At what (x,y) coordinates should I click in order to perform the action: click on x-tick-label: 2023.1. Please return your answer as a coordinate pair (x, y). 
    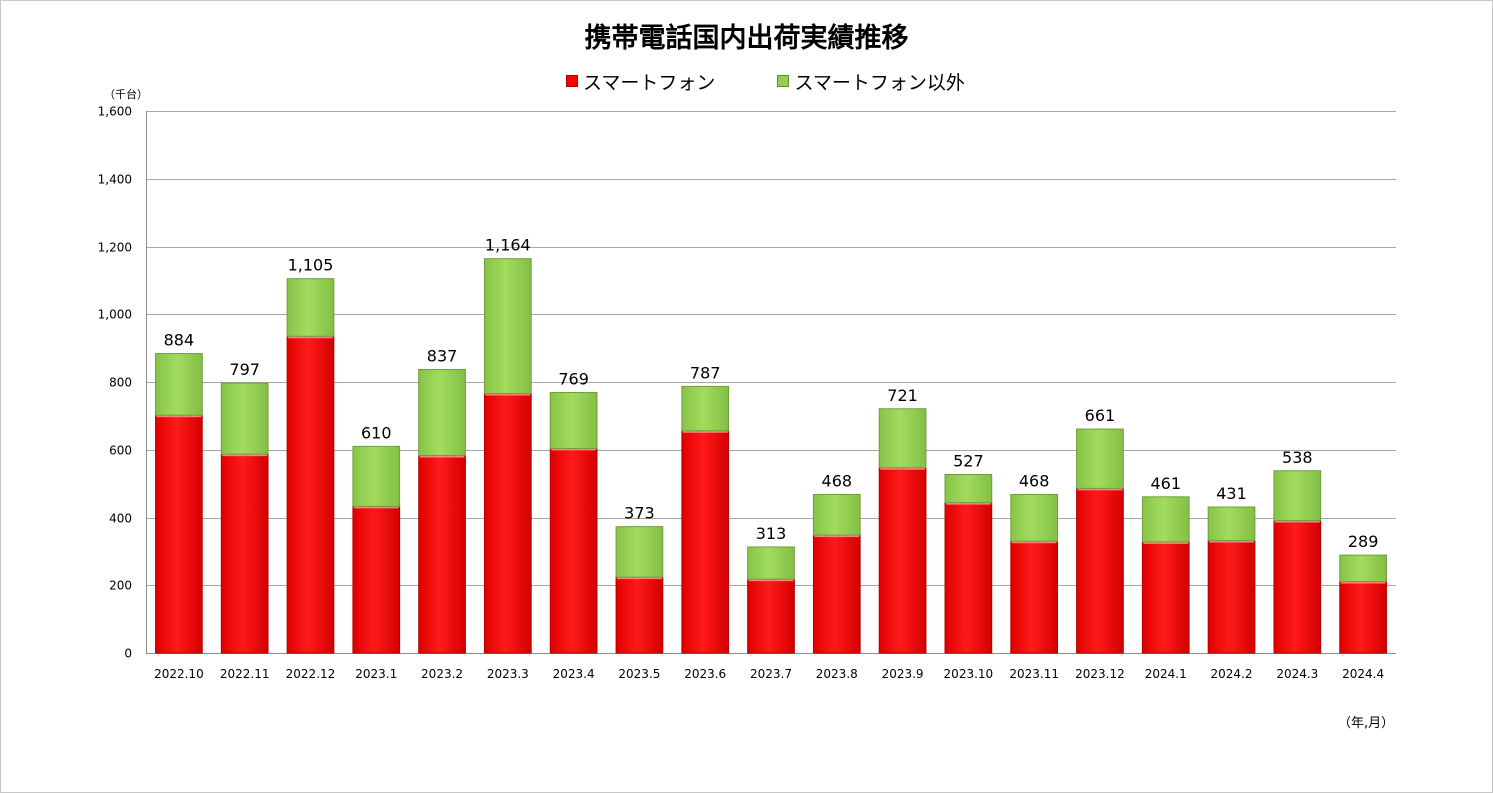
    Looking at the image, I should click on (376, 674).